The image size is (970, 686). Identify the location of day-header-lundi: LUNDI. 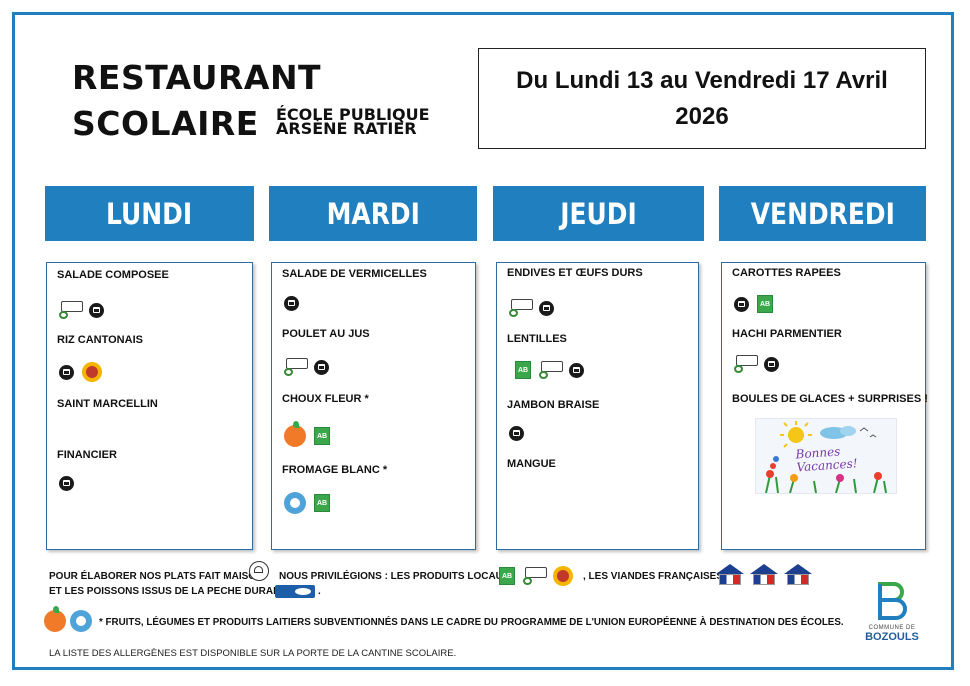
(149, 213).